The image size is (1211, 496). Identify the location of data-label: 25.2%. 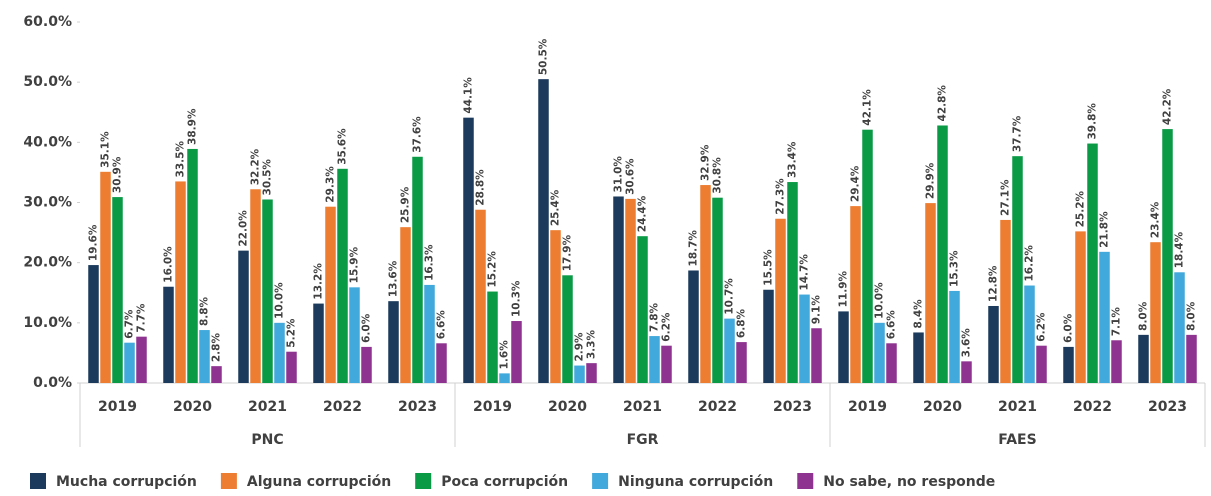
(1081, 208).